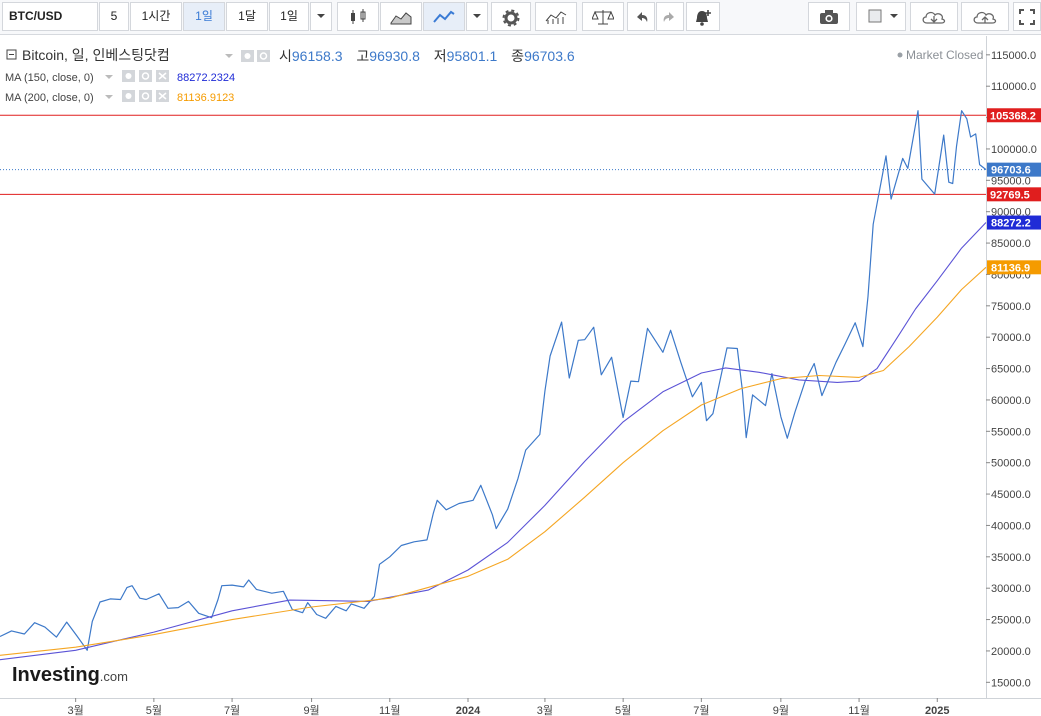 The width and height of the screenshot is (1041, 716). I want to click on undo-button, so click(641, 16).